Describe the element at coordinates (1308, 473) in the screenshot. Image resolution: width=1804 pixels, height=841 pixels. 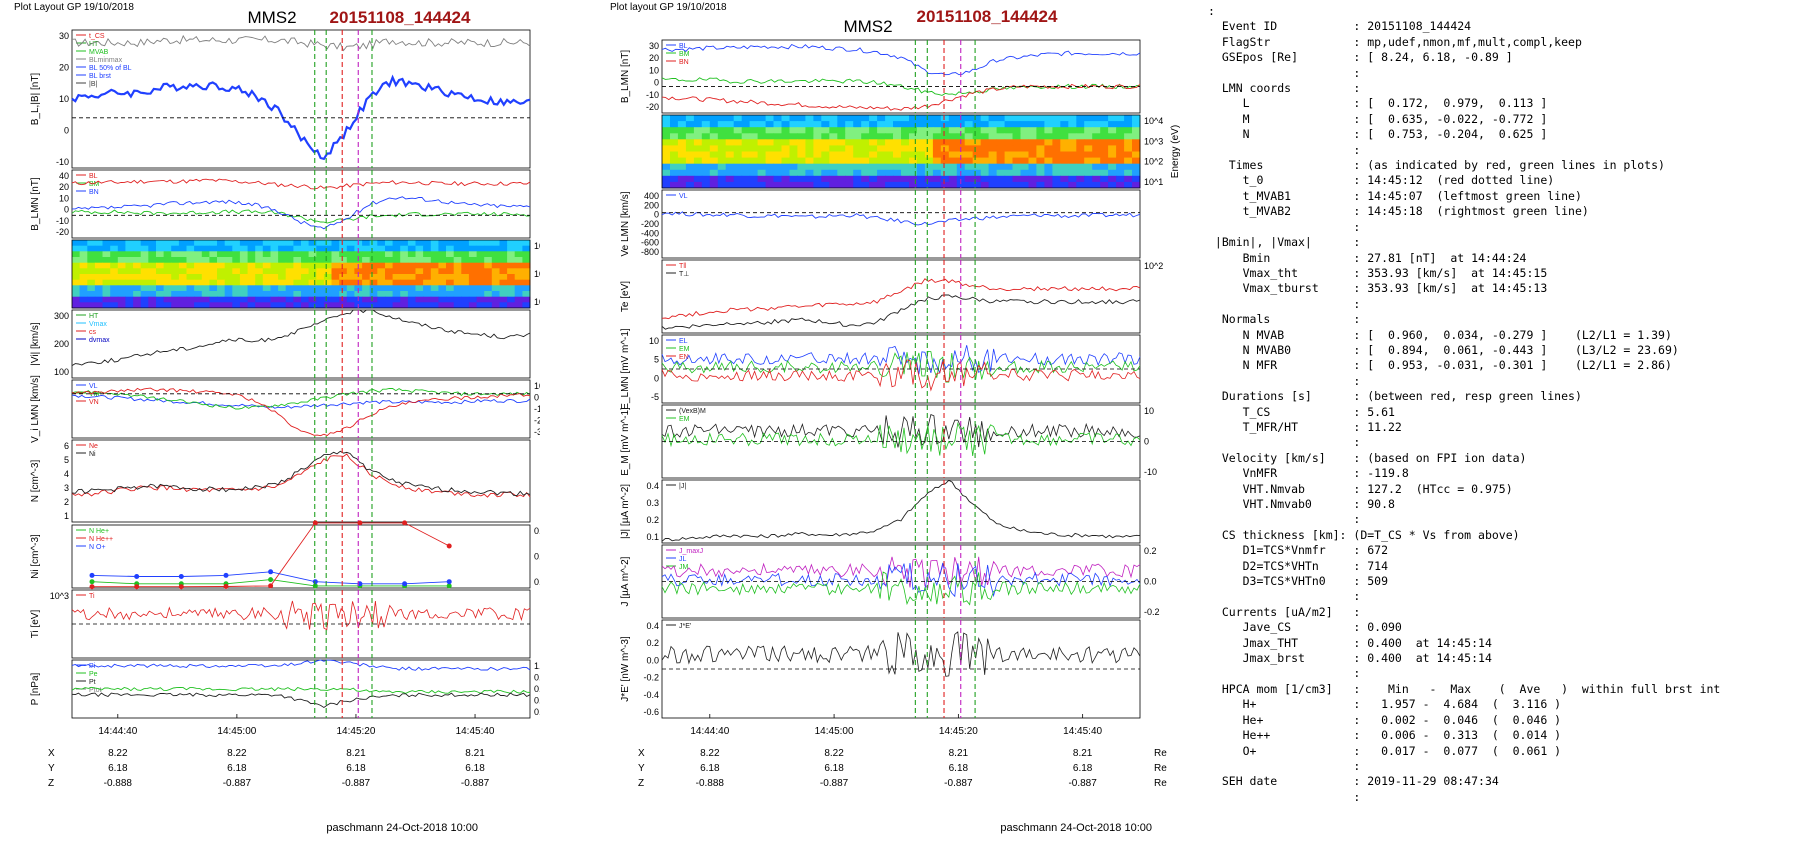
I see `info-line: VnMFR : -119.8` at that location.